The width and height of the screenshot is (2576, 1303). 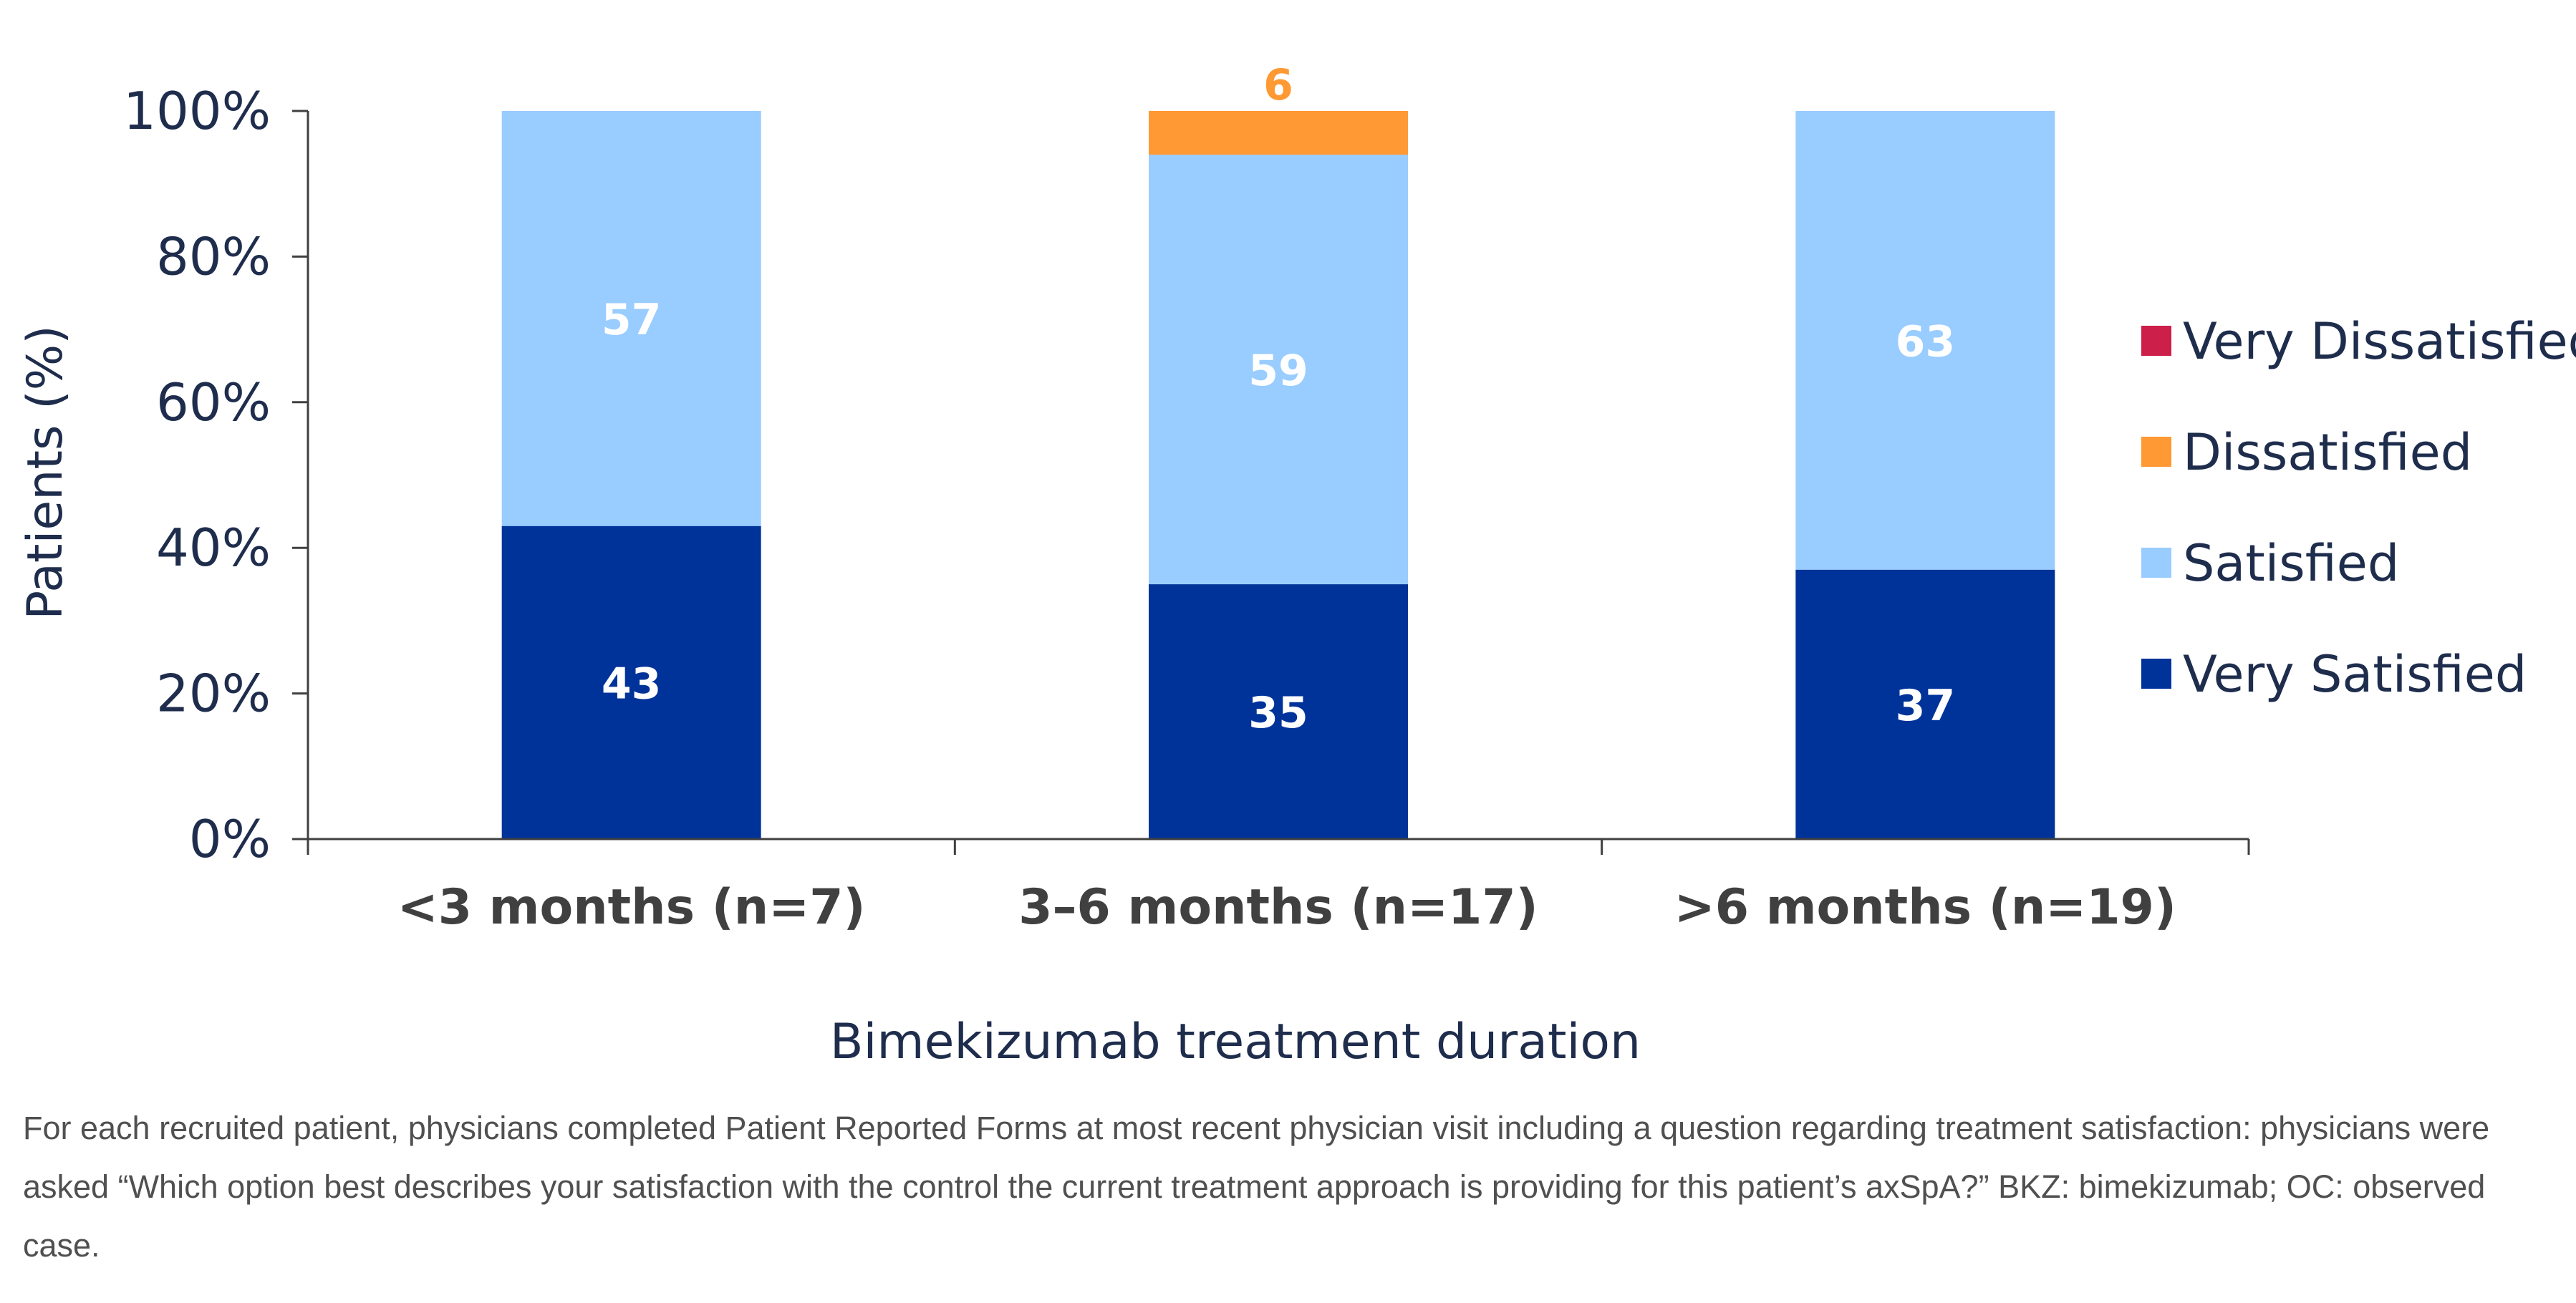 I want to click on y-tick-label: 40%, so click(x=214, y=548).